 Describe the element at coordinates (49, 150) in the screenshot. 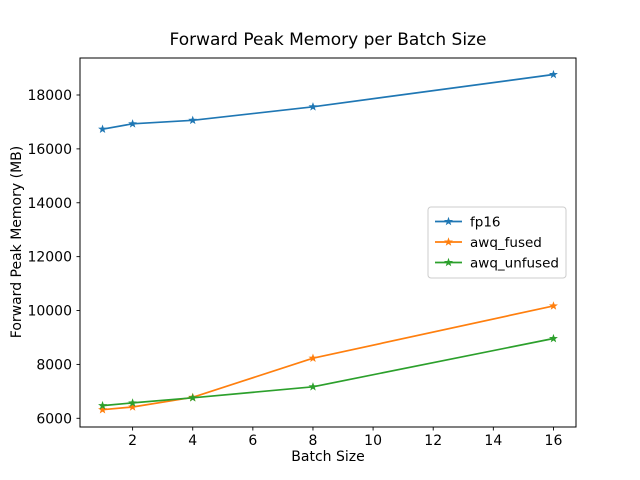

I see `y-tick-label: 16000` at that location.